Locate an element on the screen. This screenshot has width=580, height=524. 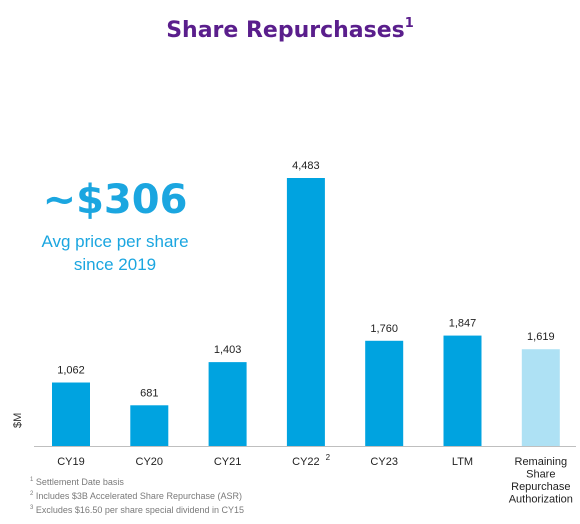
x-tick-label-6: LTM is located at coordinates (462, 462).